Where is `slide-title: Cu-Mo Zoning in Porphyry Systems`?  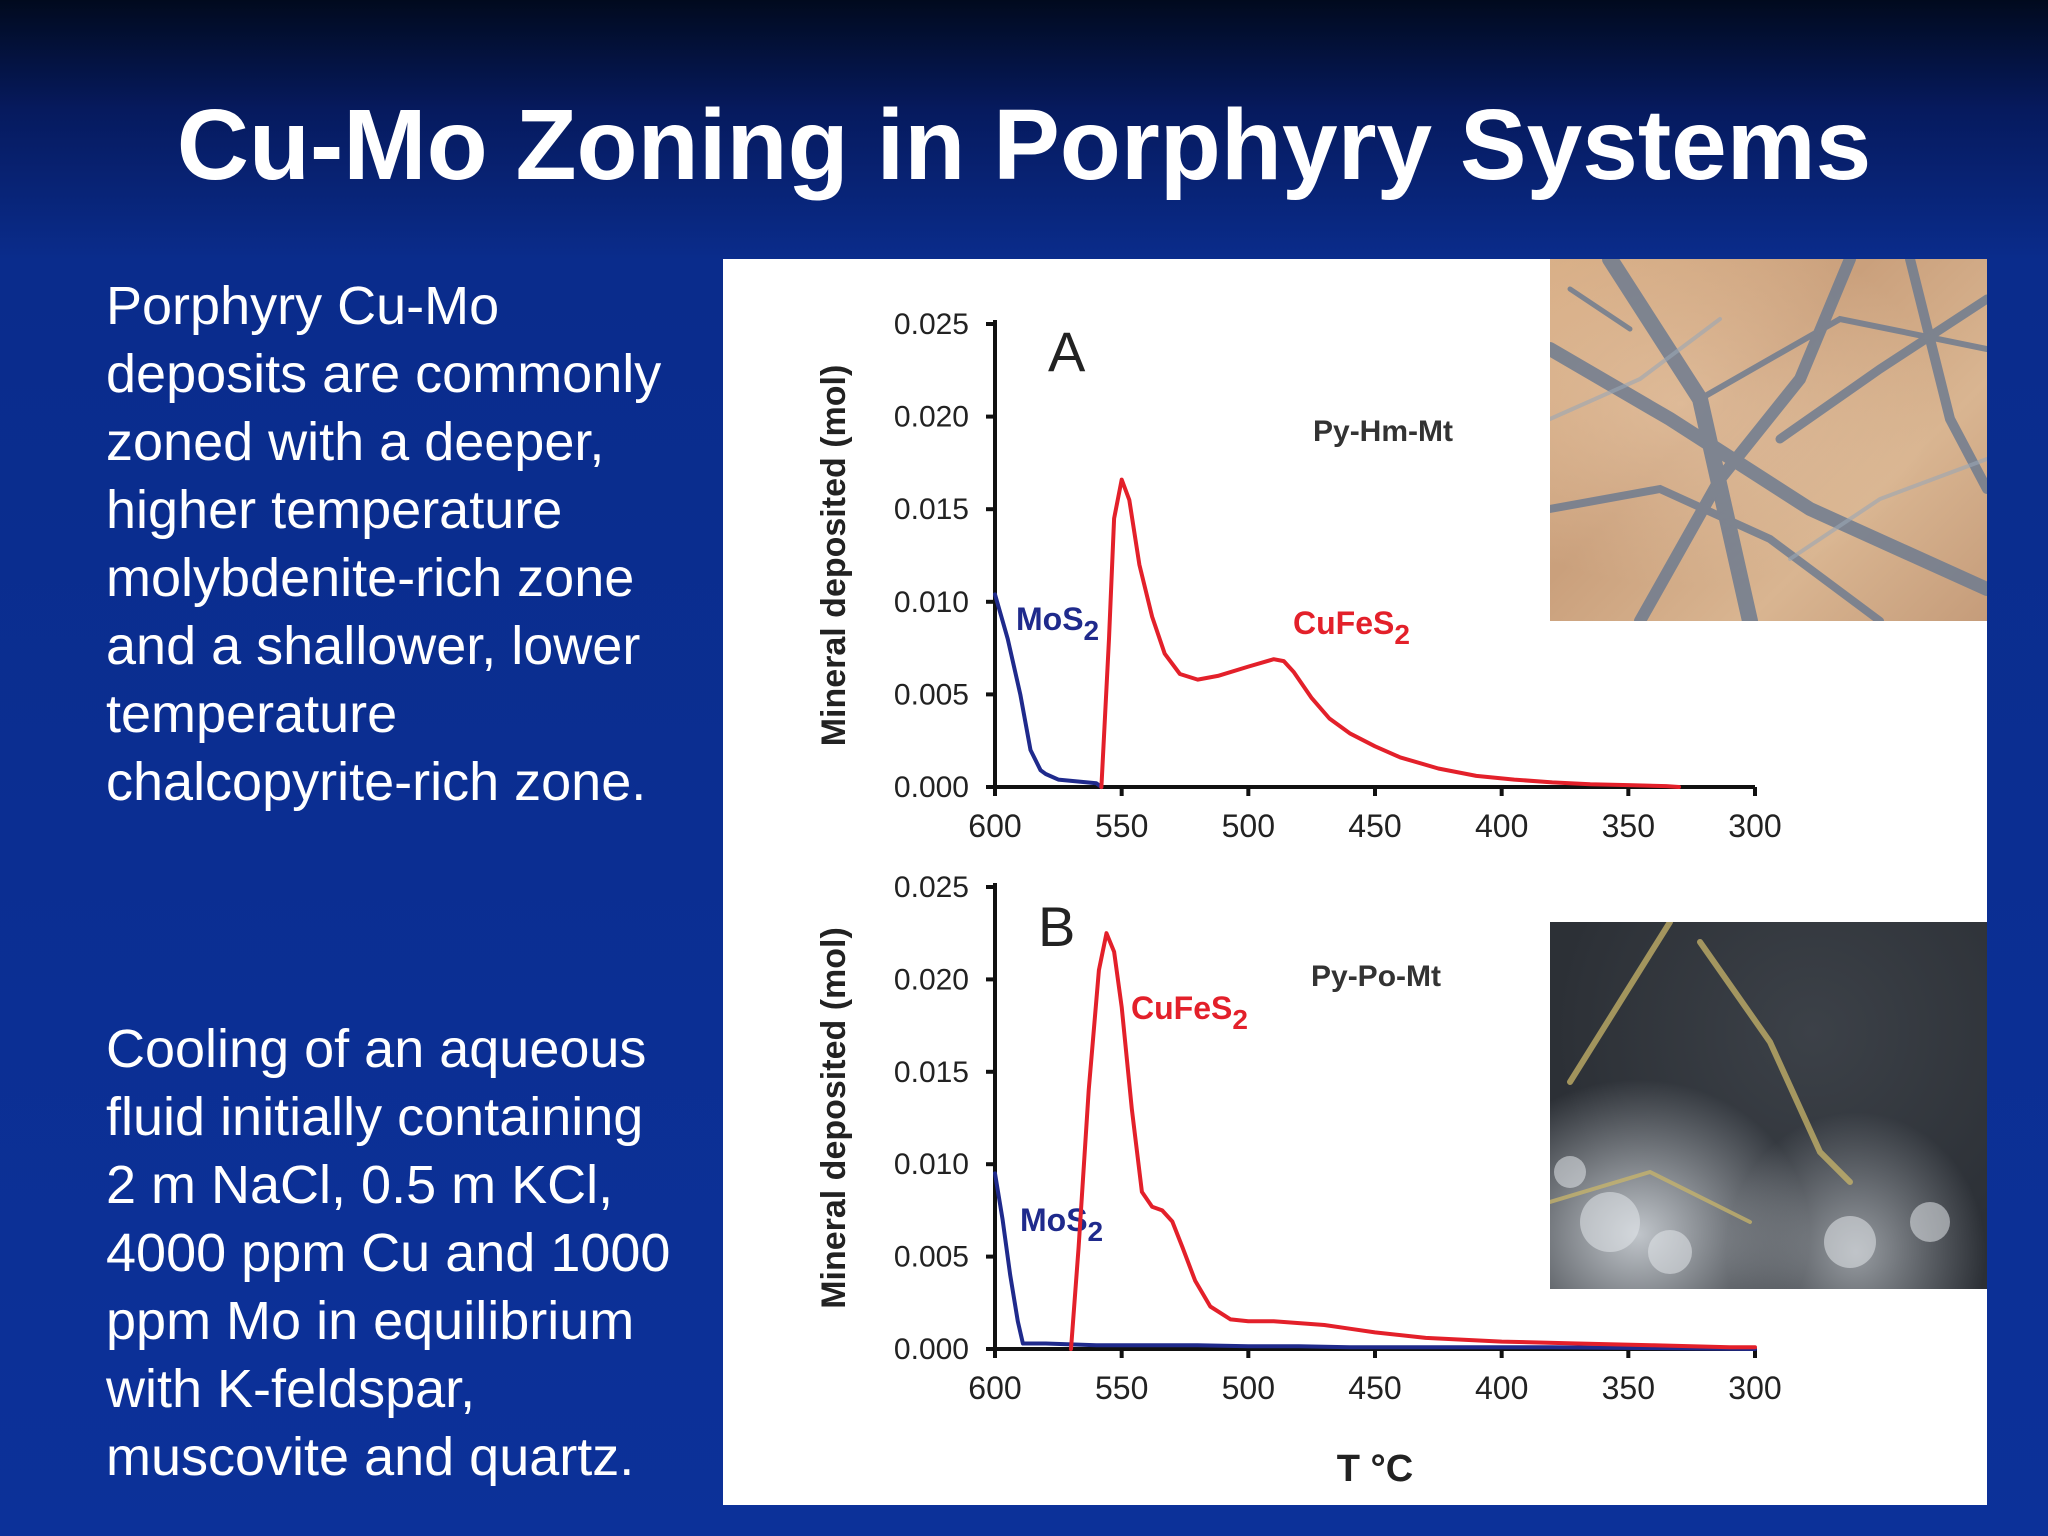 slide-title: Cu-Mo Zoning in Porphyry Systems is located at coordinates (1024, 145).